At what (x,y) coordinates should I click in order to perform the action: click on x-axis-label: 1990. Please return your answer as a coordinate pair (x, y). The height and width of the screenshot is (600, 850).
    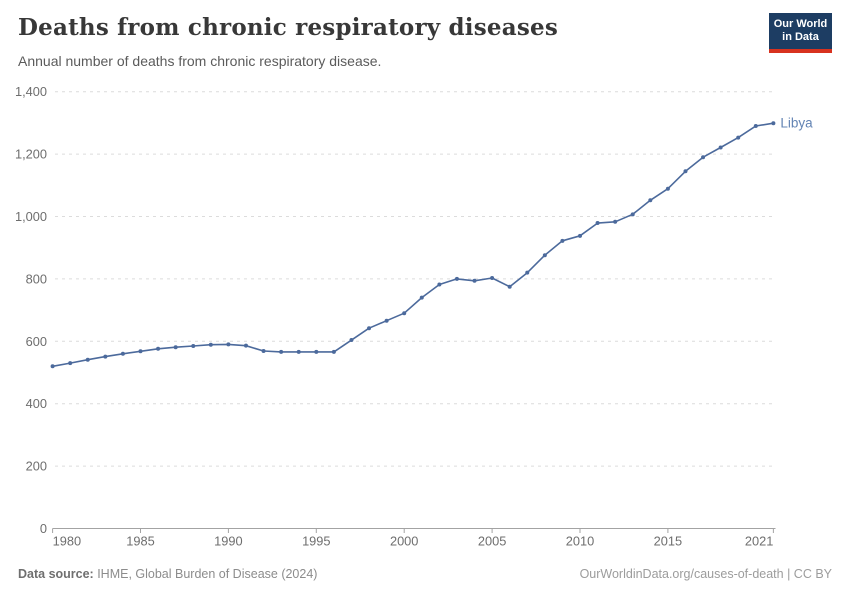
    Looking at the image, I should click on (228, 541).